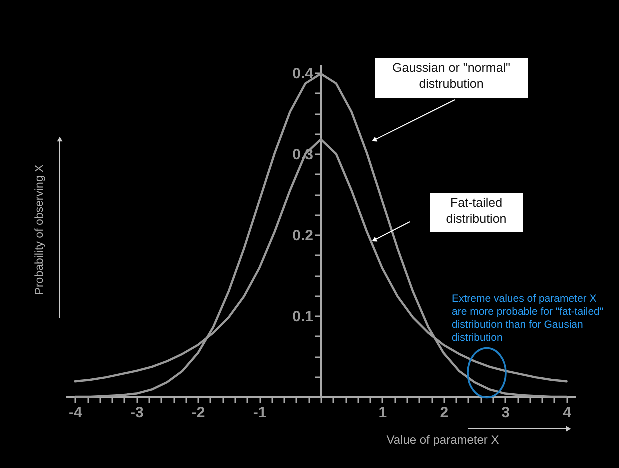  I want to click on x-axis-title: Value of parameter X, so click(443, 440).